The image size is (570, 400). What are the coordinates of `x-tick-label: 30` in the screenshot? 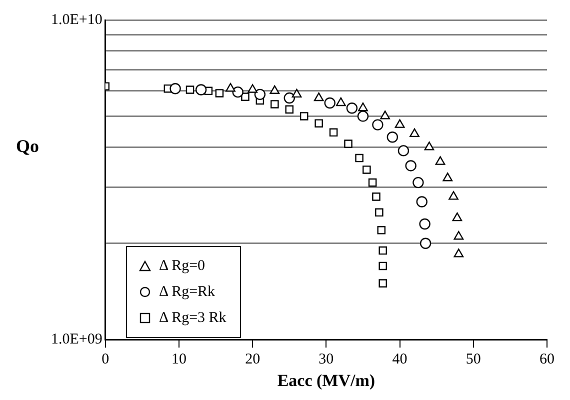 It's located at (326, 360).